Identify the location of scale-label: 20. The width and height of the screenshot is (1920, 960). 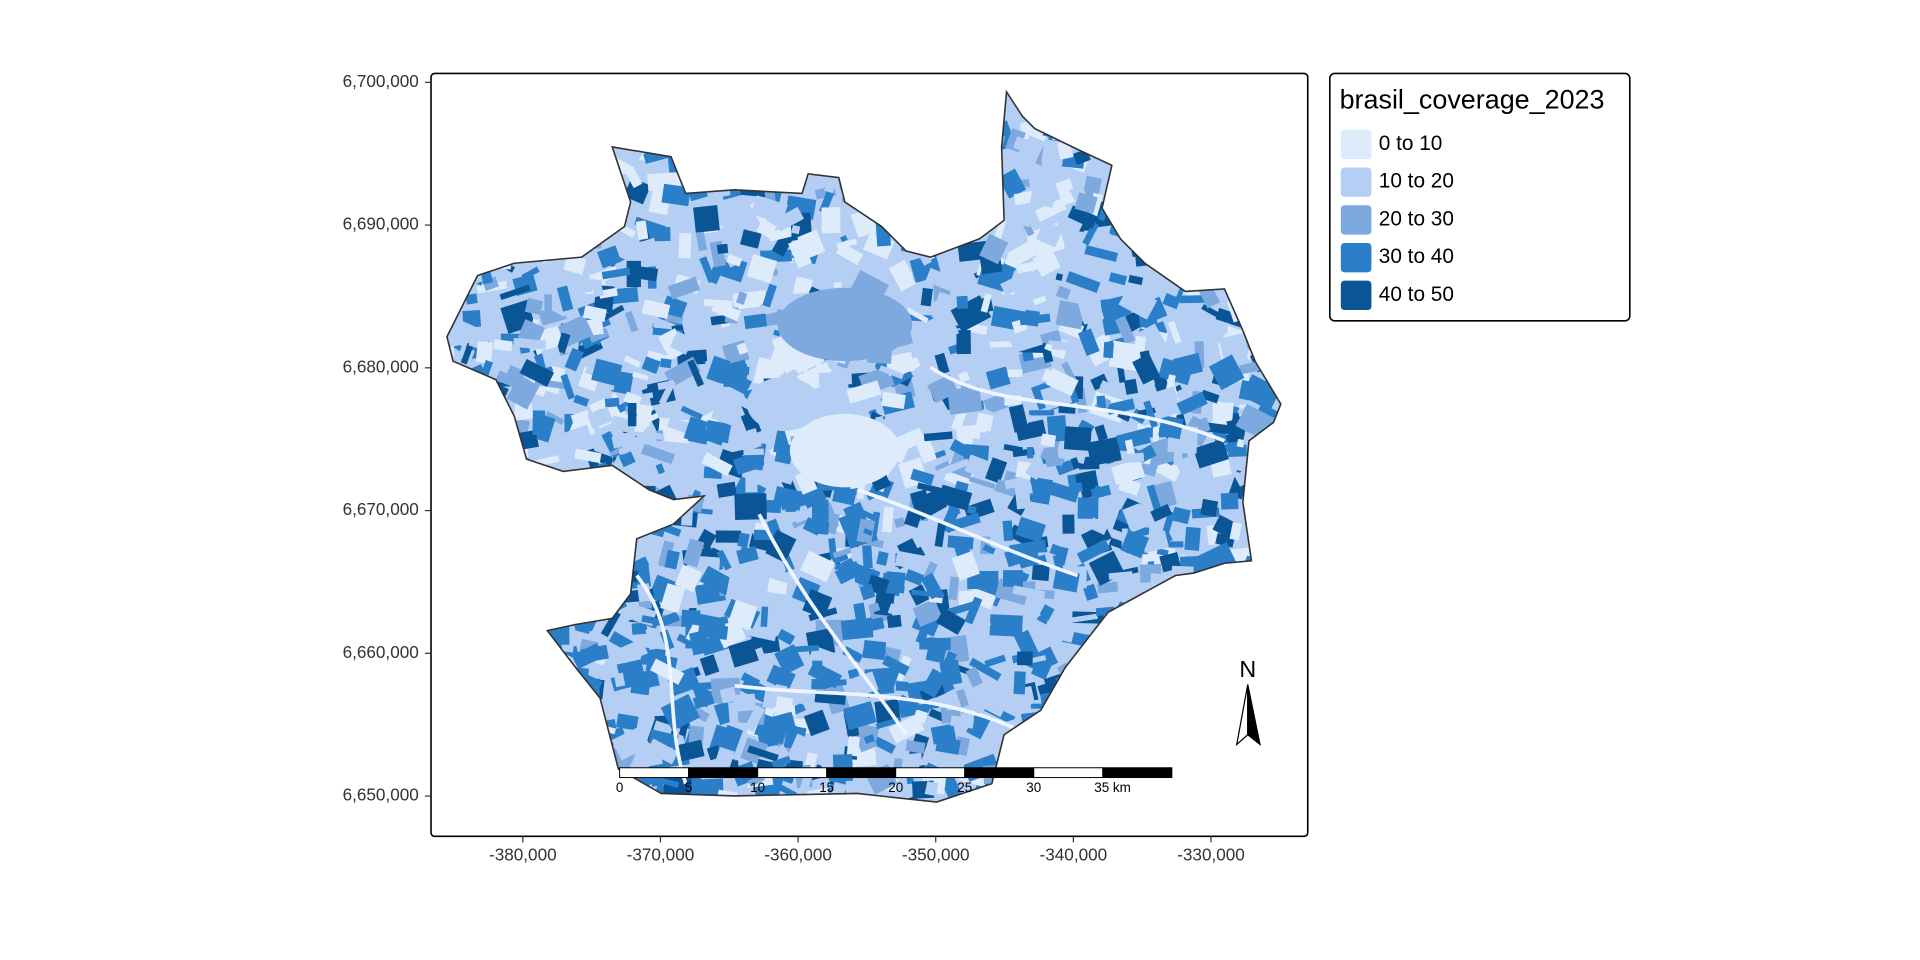
(895, 787).